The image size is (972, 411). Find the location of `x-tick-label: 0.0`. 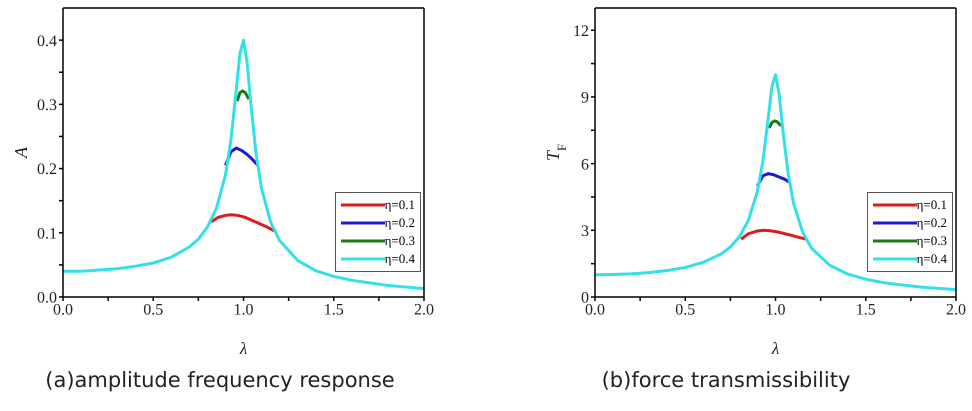

x-tick-label: 0.0 is located at coordinates (63, 309).